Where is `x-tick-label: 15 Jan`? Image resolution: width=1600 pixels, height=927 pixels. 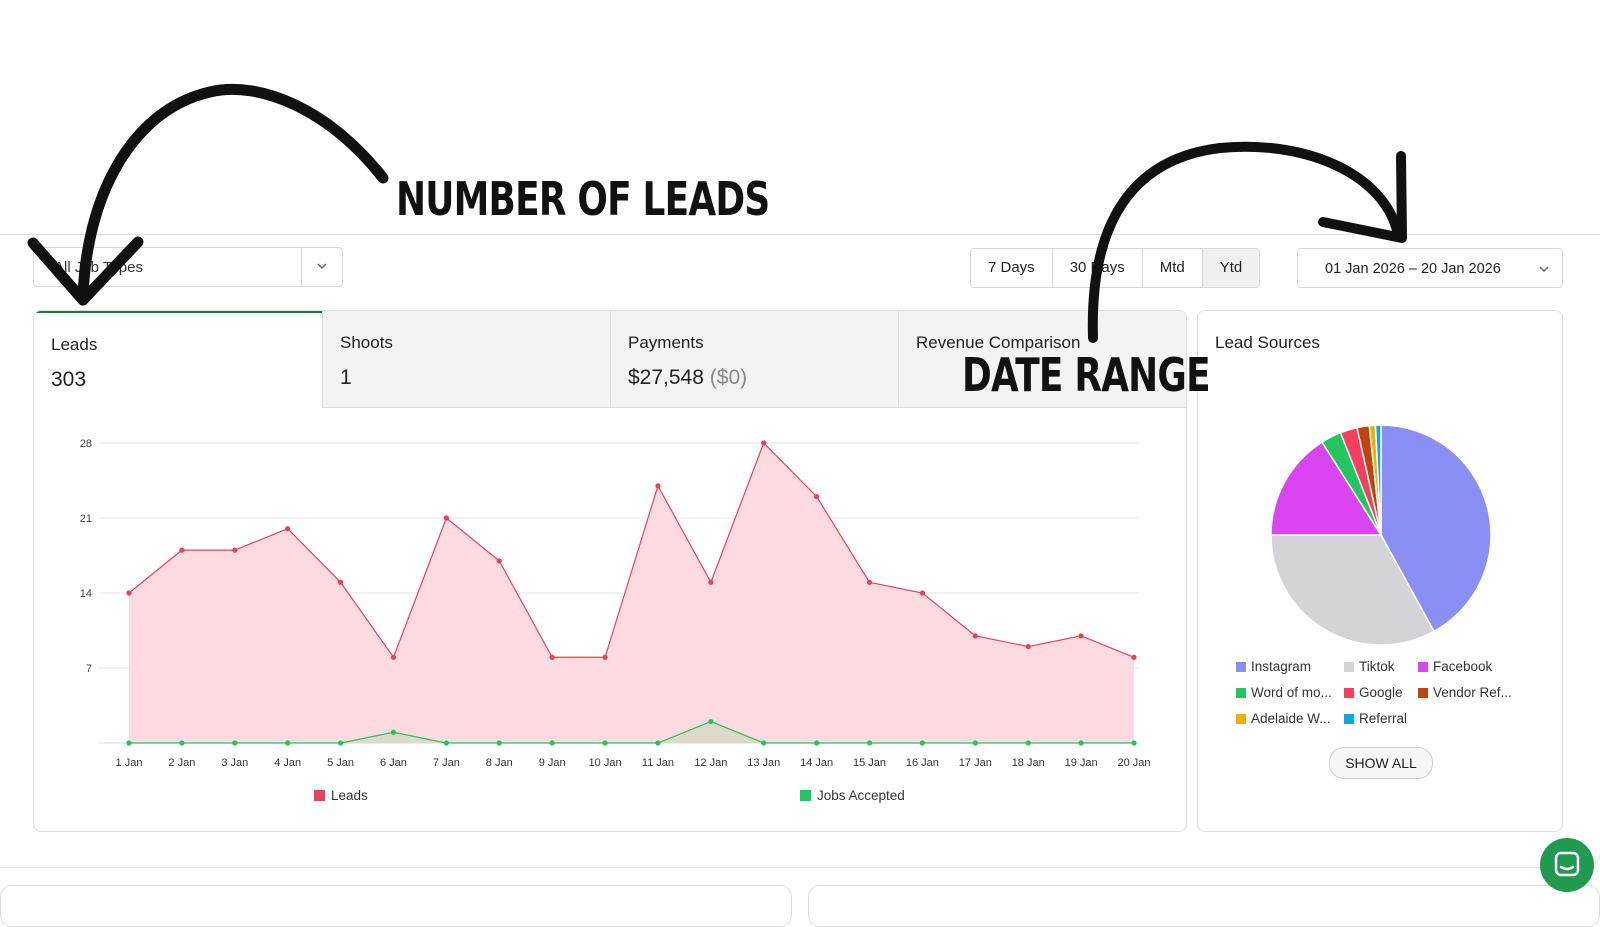 x-tick-label: 15 Jan is located at coordinates (869, 763).